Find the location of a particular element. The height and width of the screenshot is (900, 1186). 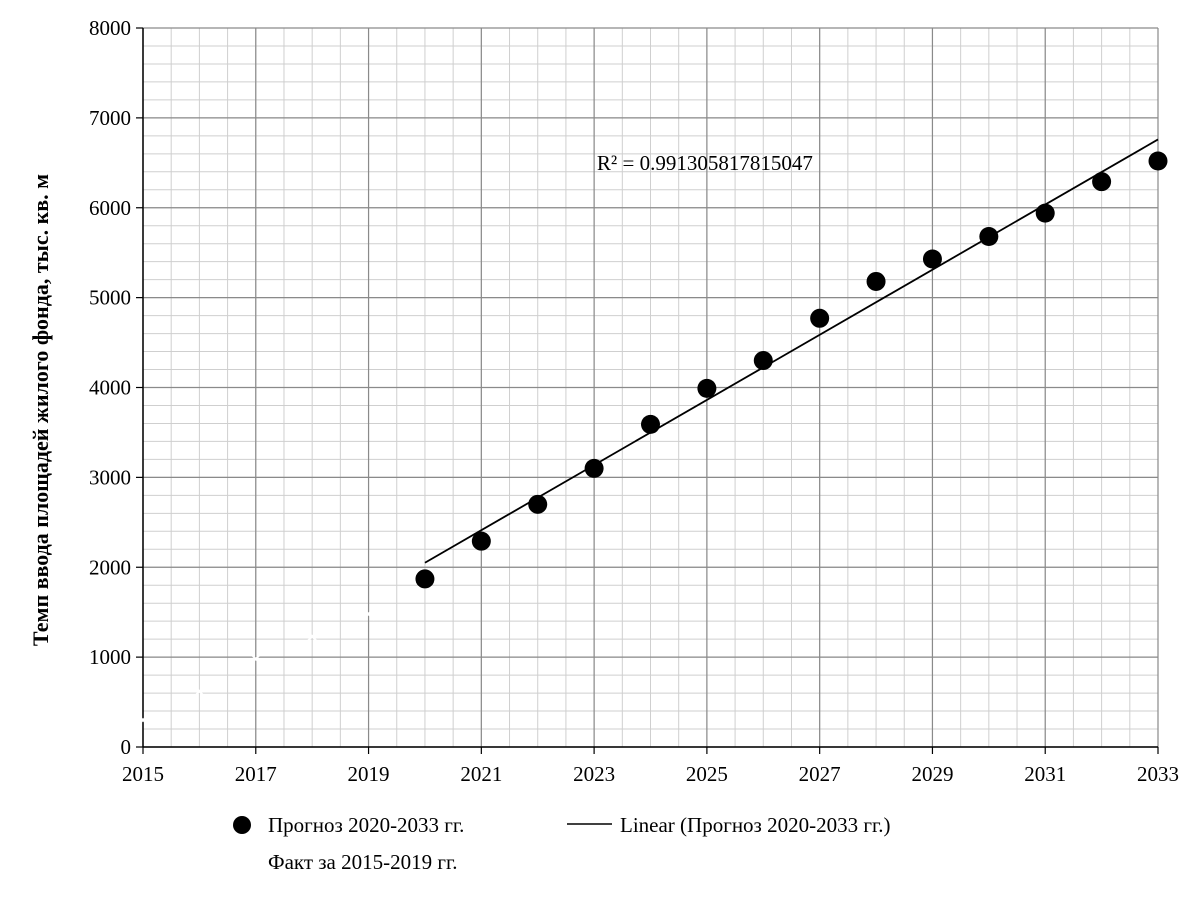

y-tick-label: 8000 is located at coordinates (110, 28).